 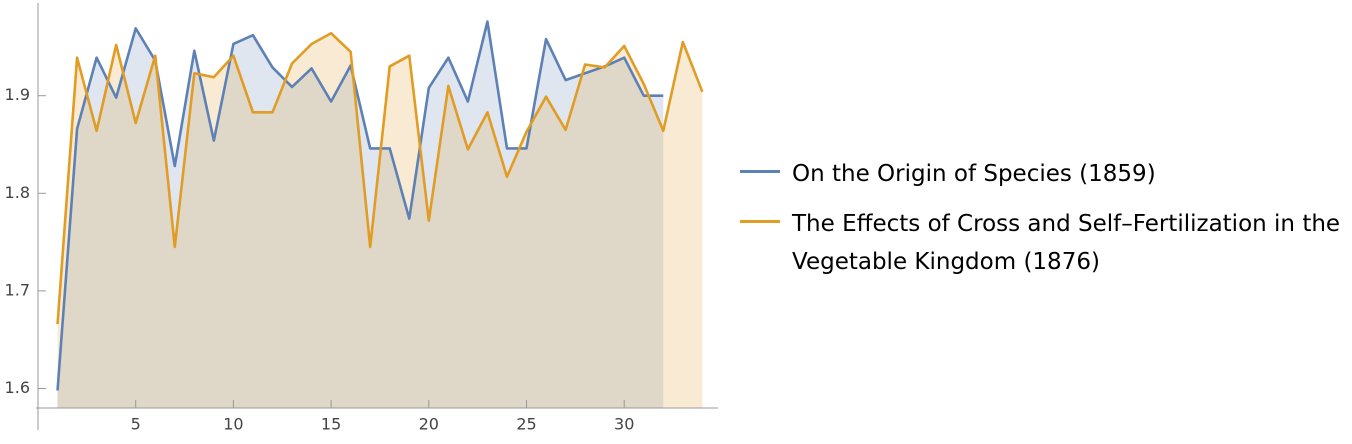 What do you see at coordinates (429, 424) in the screenshot?
I see `x-tick-label: 20` at bounding box center [429, 424].